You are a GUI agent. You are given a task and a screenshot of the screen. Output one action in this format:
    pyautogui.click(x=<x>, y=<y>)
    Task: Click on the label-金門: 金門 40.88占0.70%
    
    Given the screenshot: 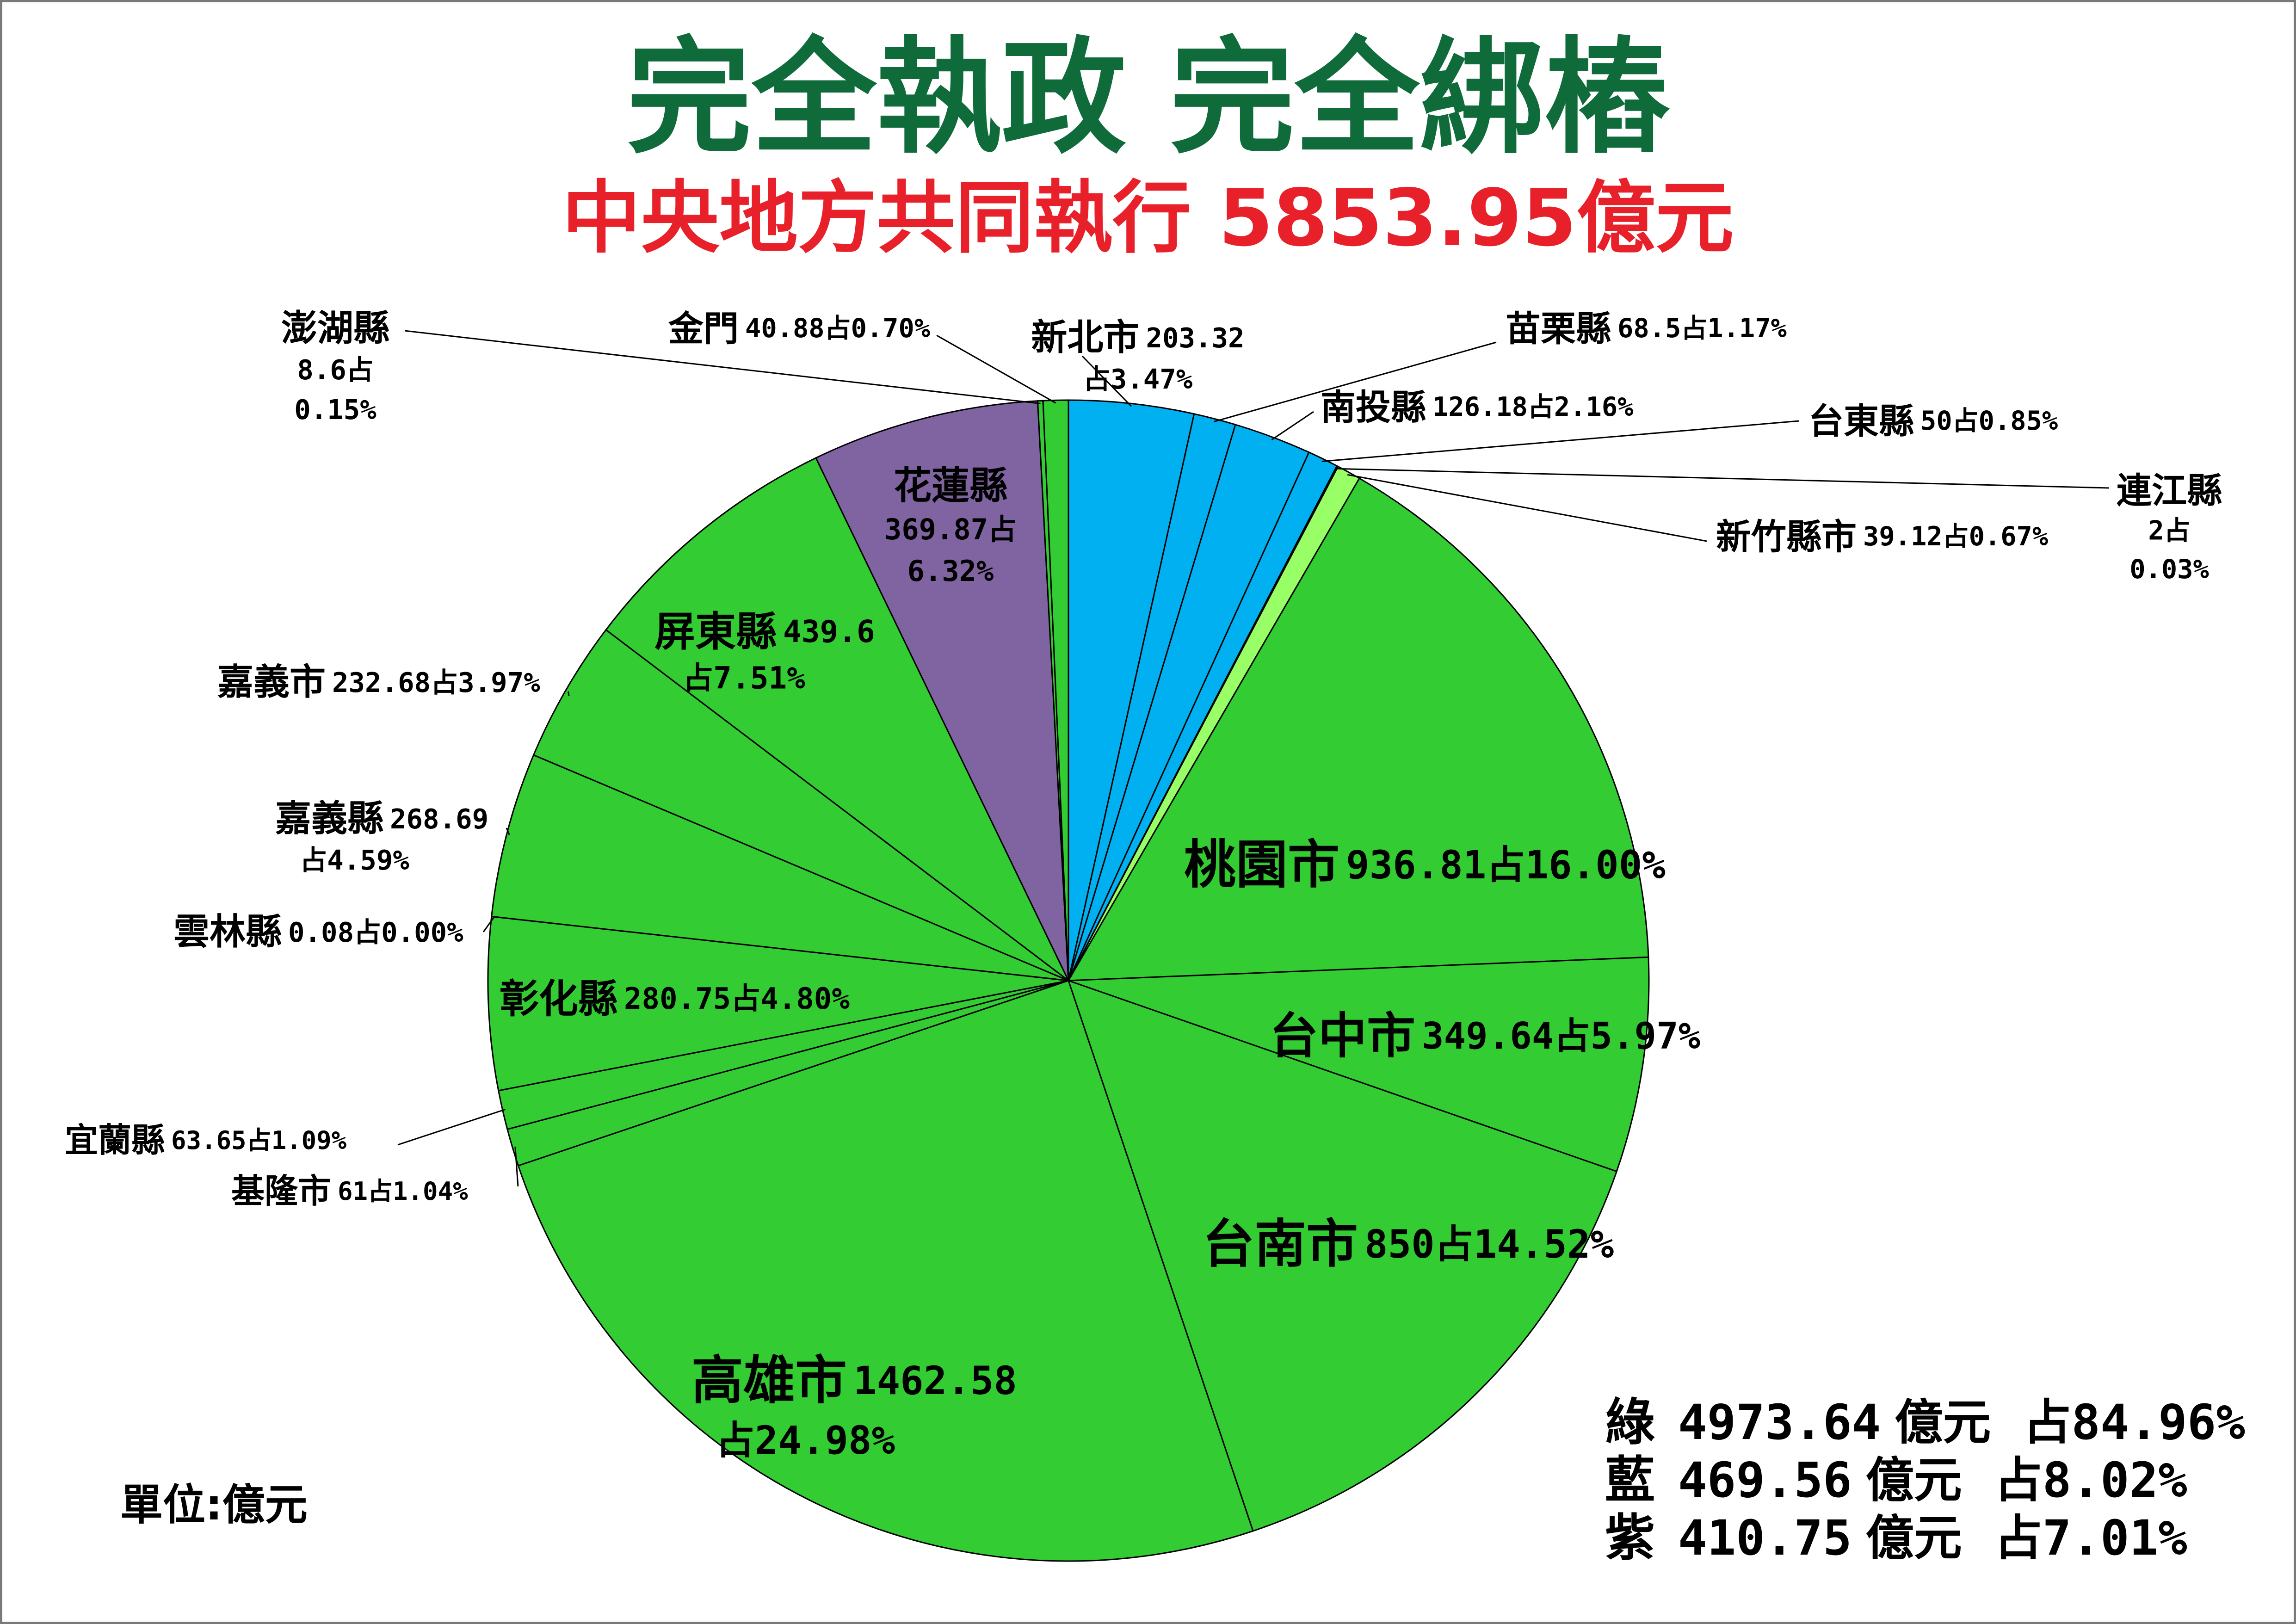 What is the action you would take?
    pyautogui.click(x=799, y=328)
    